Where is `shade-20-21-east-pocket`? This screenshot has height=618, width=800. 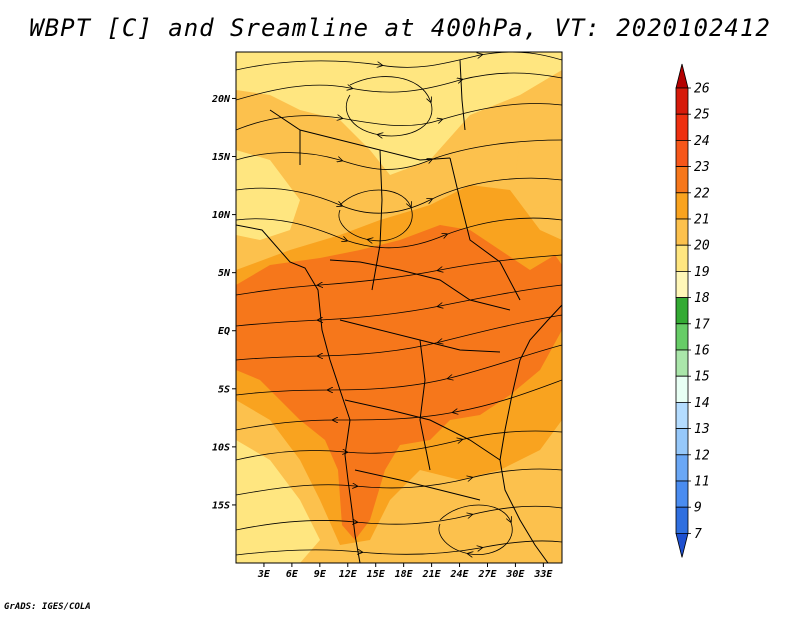
shade-20-21-east-pocket is located at coordinates (538, 145).